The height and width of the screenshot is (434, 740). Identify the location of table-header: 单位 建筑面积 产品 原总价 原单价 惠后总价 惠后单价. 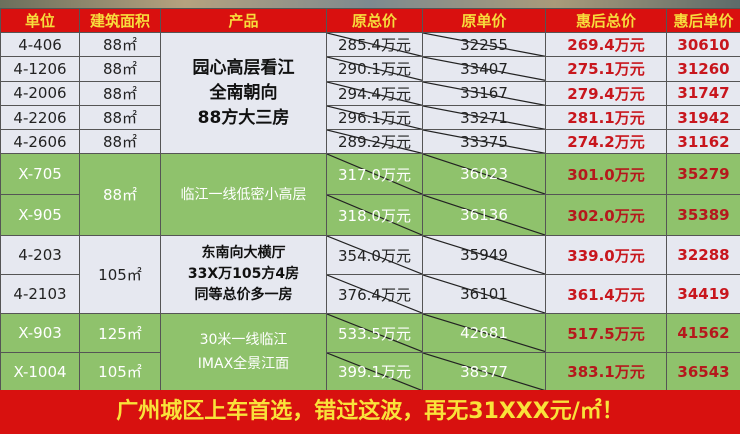
(370, 20).